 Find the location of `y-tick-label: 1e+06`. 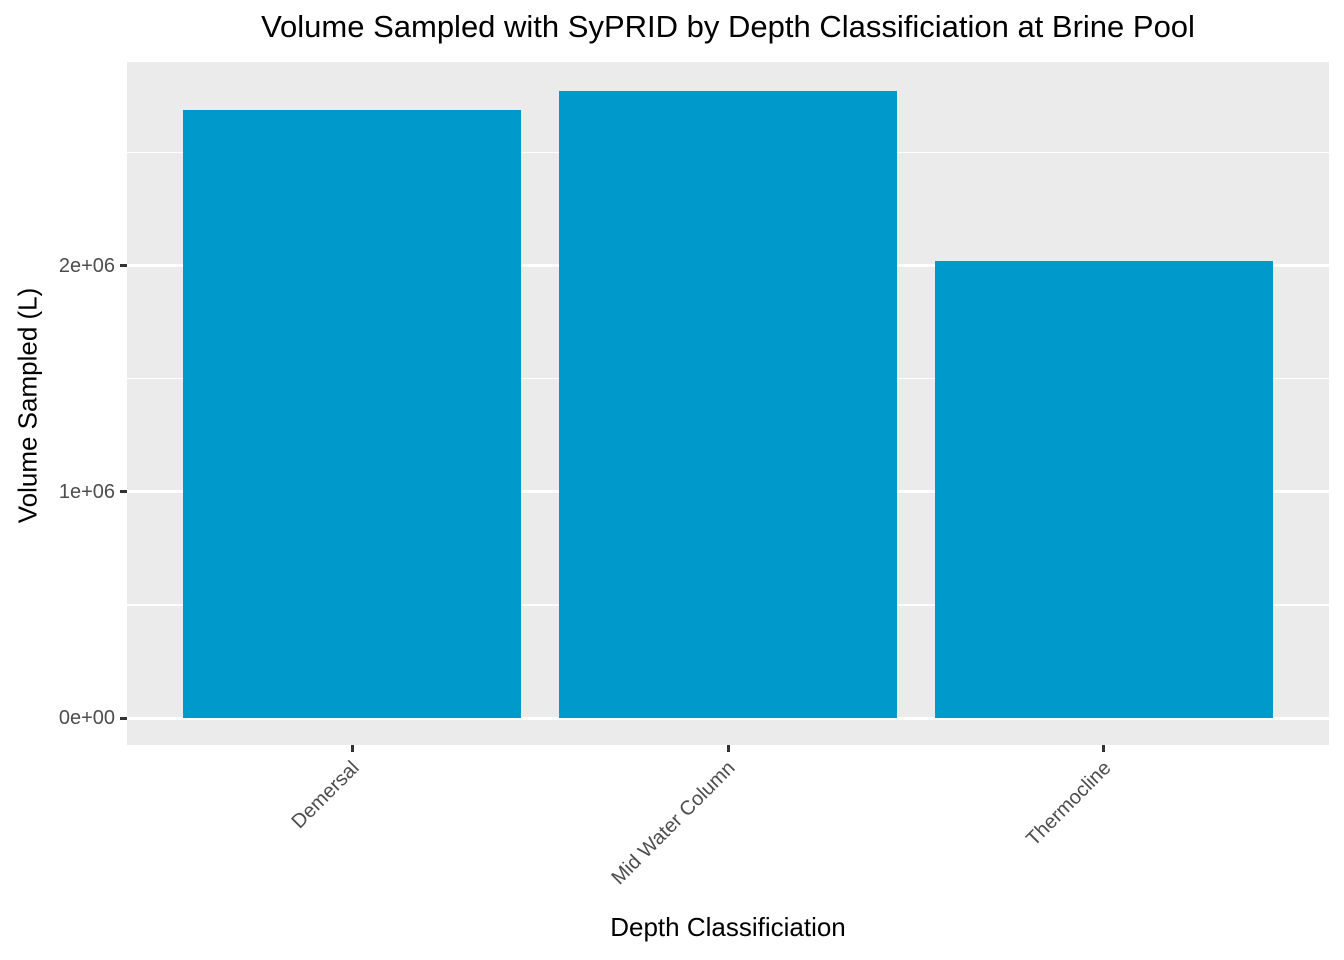

y-tick-label: 1e+06 is located at coordinates (86, 491).